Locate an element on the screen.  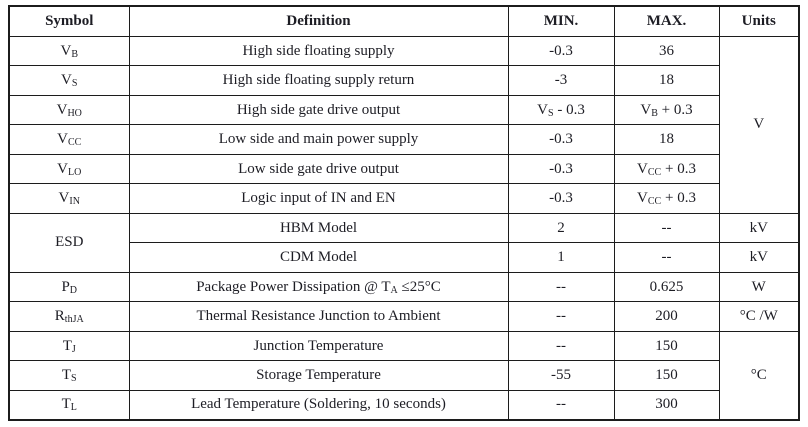
symbol-cell: TL is located at coordinates (69, 404).